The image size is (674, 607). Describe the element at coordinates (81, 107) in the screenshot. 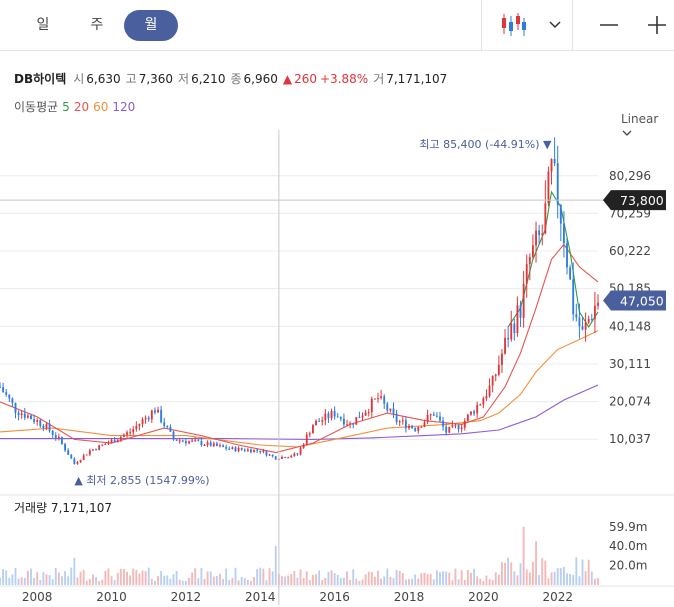

I see `ma-20: 20` at that location.